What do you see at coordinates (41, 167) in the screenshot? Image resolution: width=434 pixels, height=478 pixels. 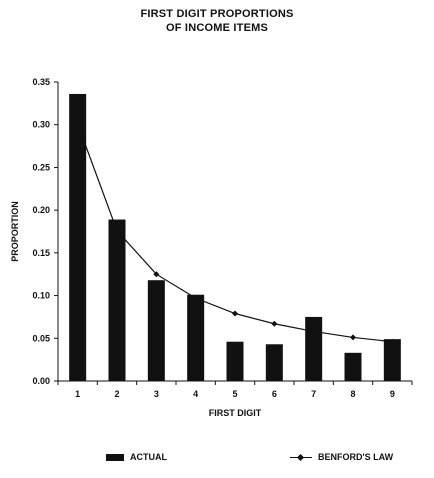 I see `y-tick-label: 0.25` at bounding box center [41, 167].